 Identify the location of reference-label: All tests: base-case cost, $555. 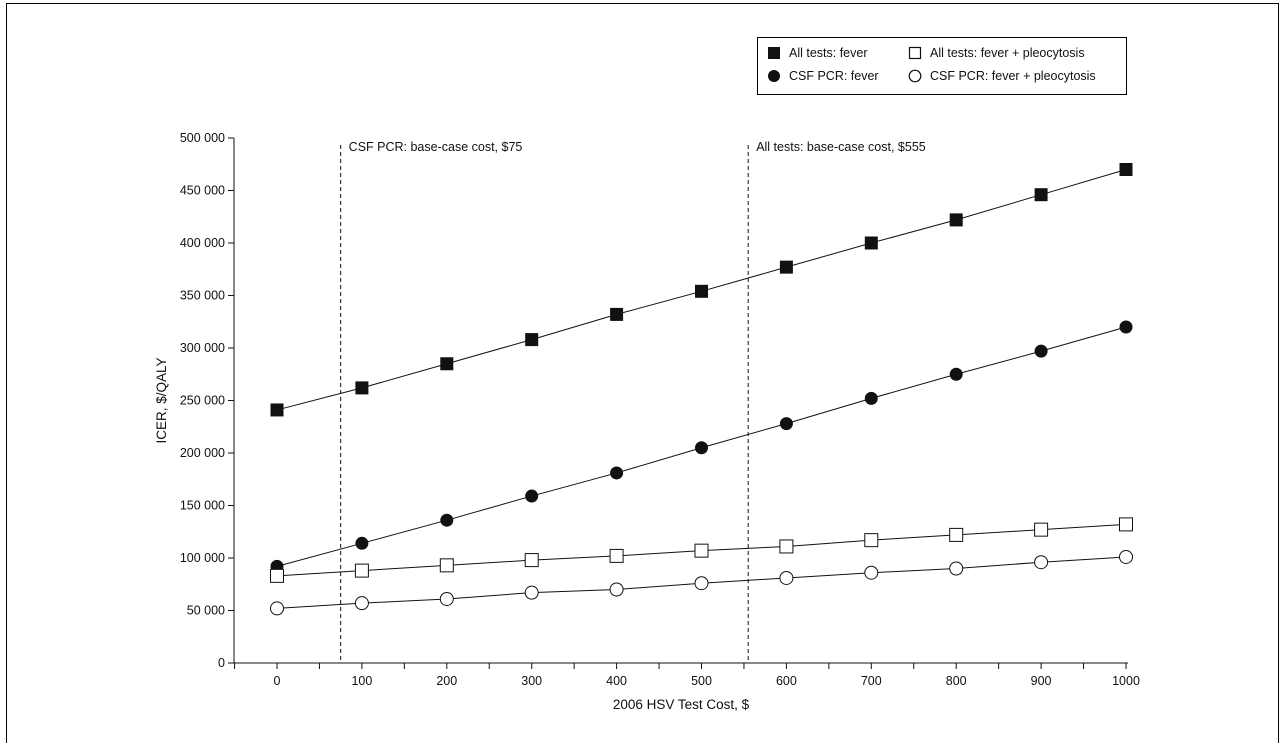
(841, 147).